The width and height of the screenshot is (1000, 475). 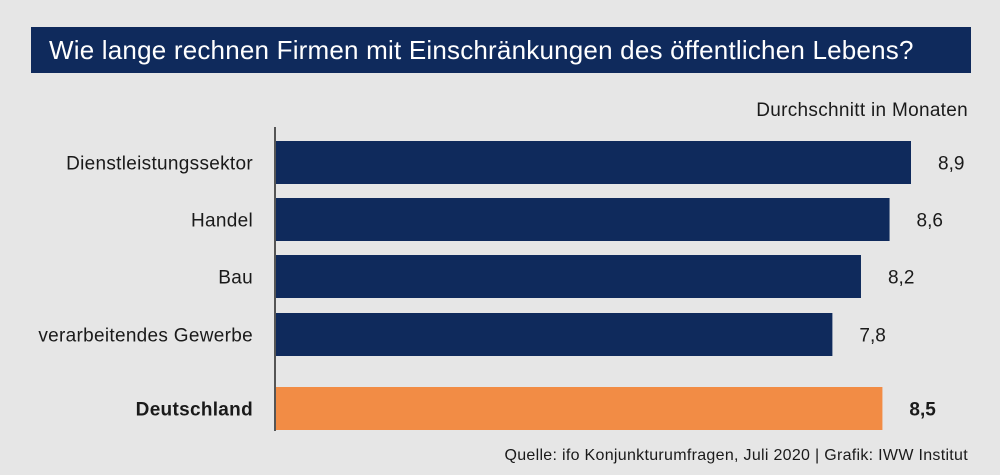 I want to click on bar-handel, so click(x=582, y=219).